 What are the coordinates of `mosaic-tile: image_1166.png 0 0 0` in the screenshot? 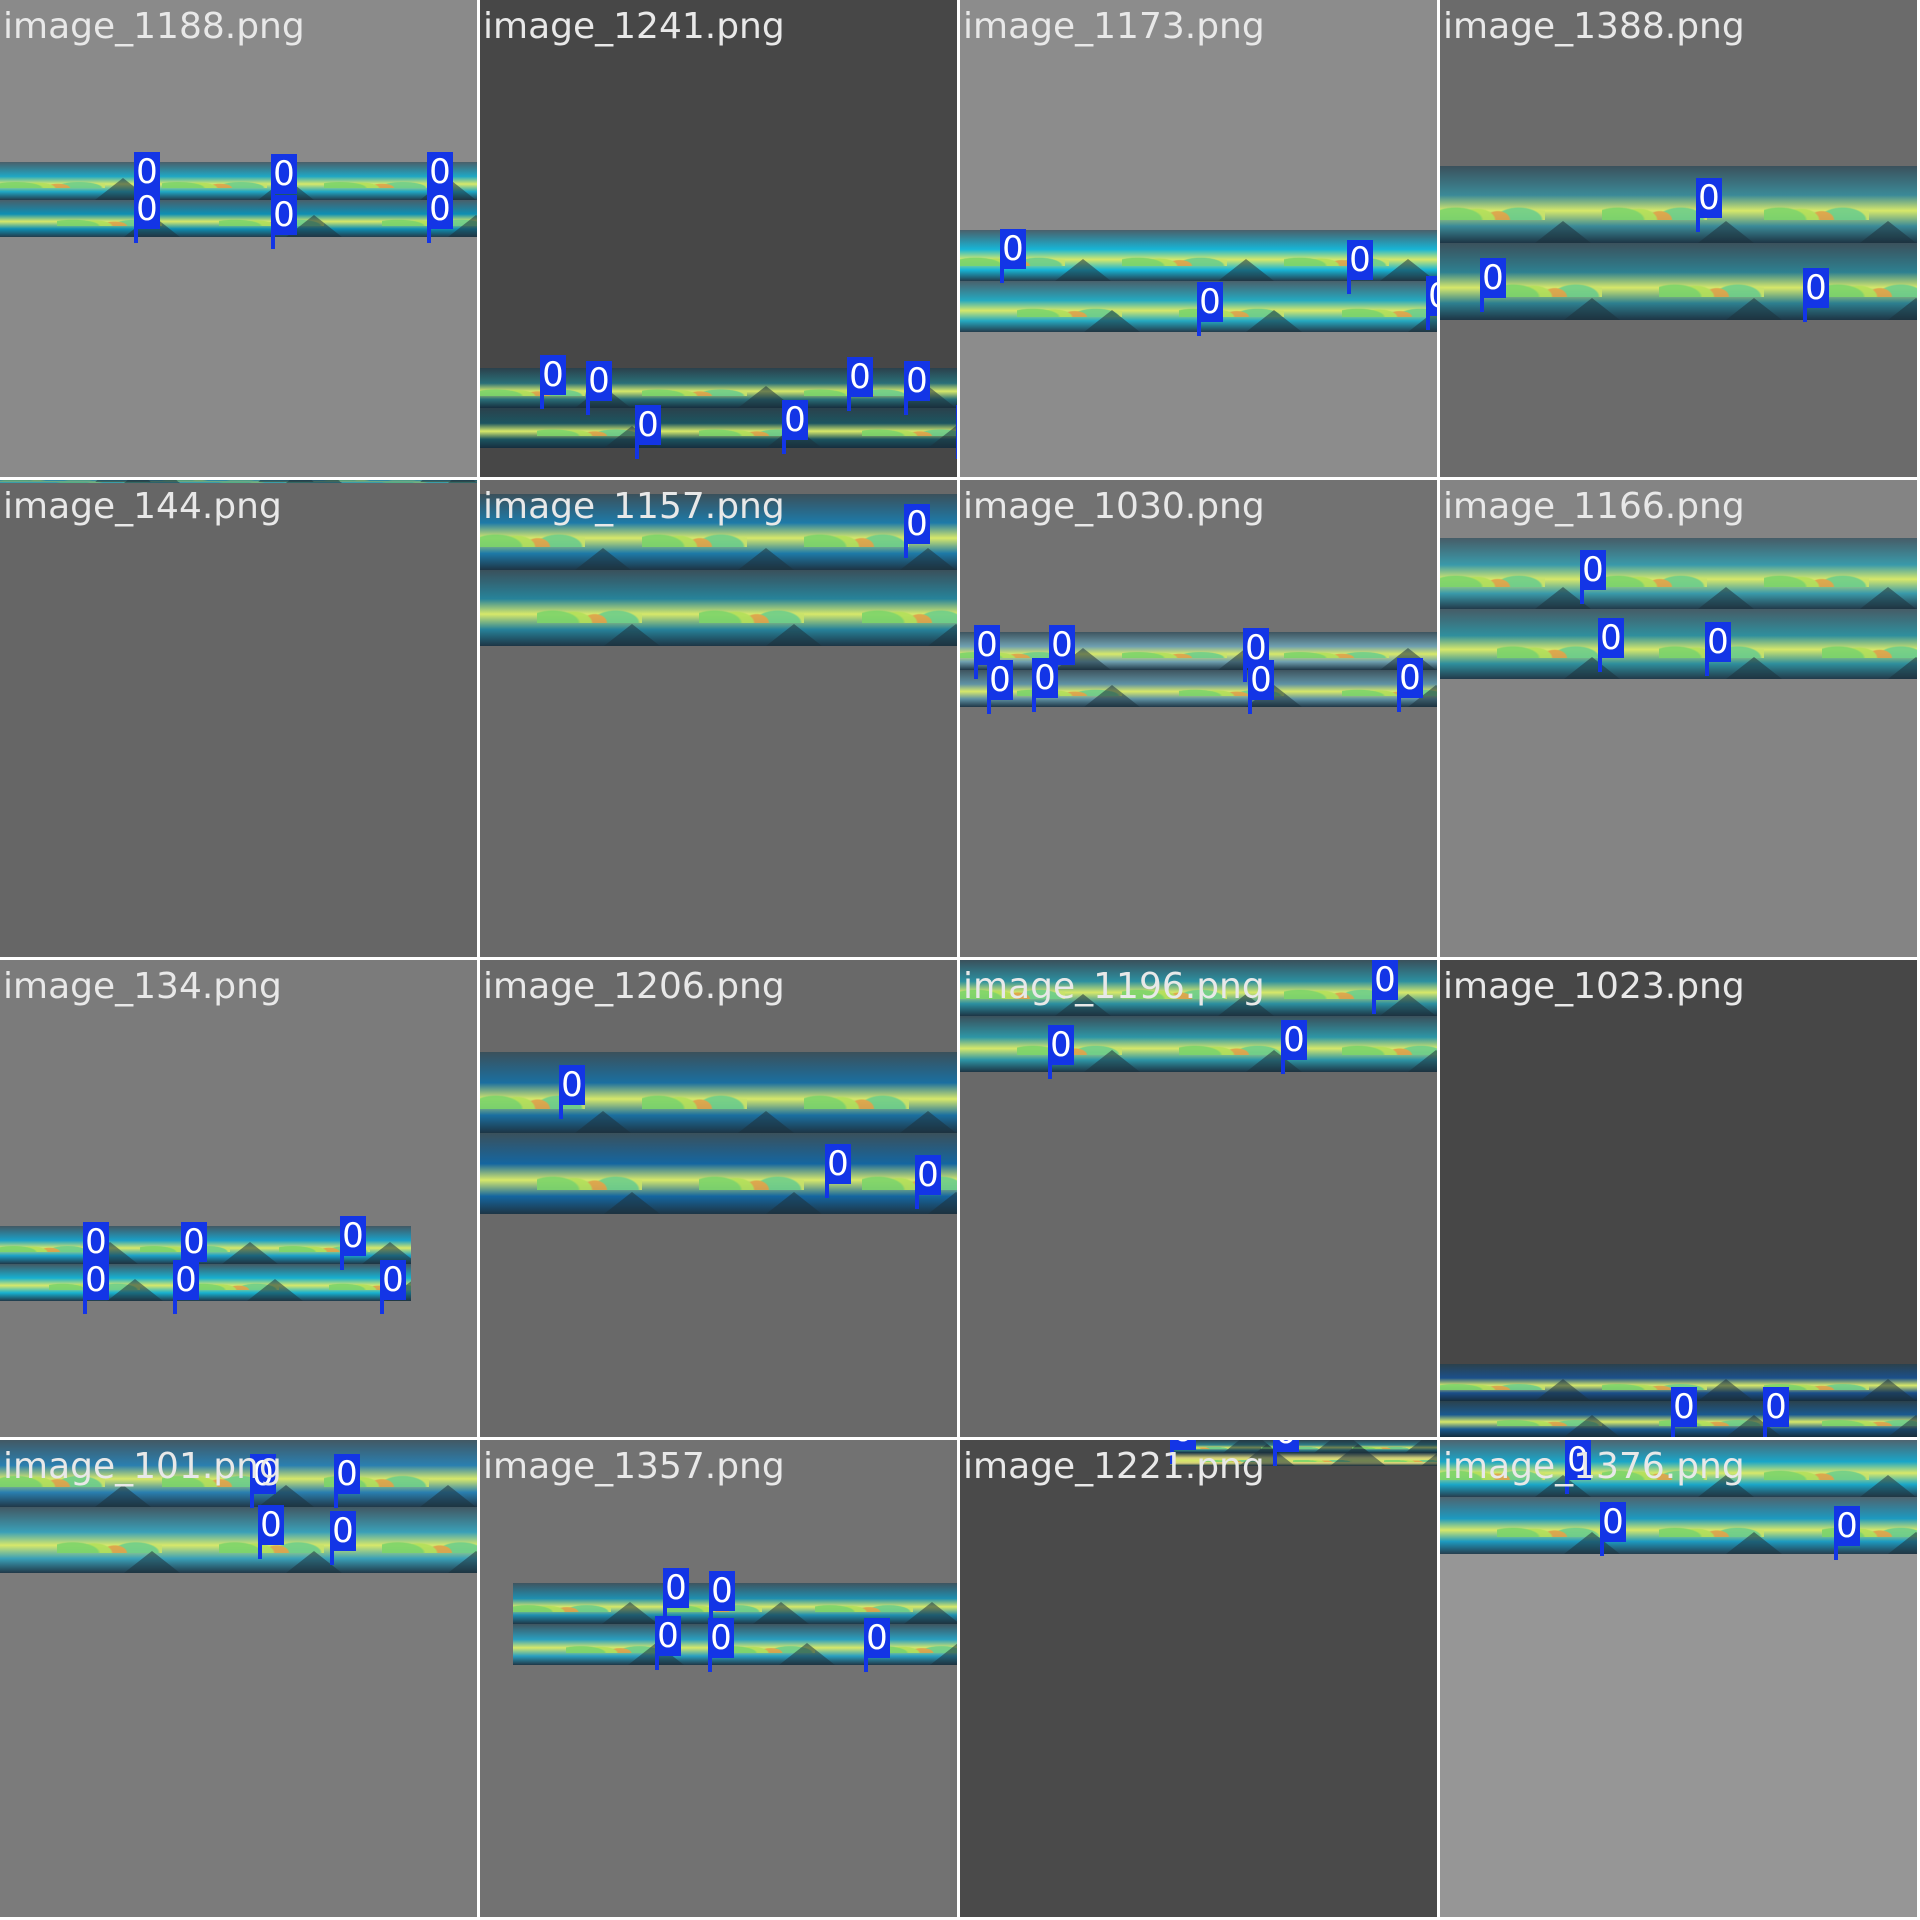 It's located at (1678, 718).